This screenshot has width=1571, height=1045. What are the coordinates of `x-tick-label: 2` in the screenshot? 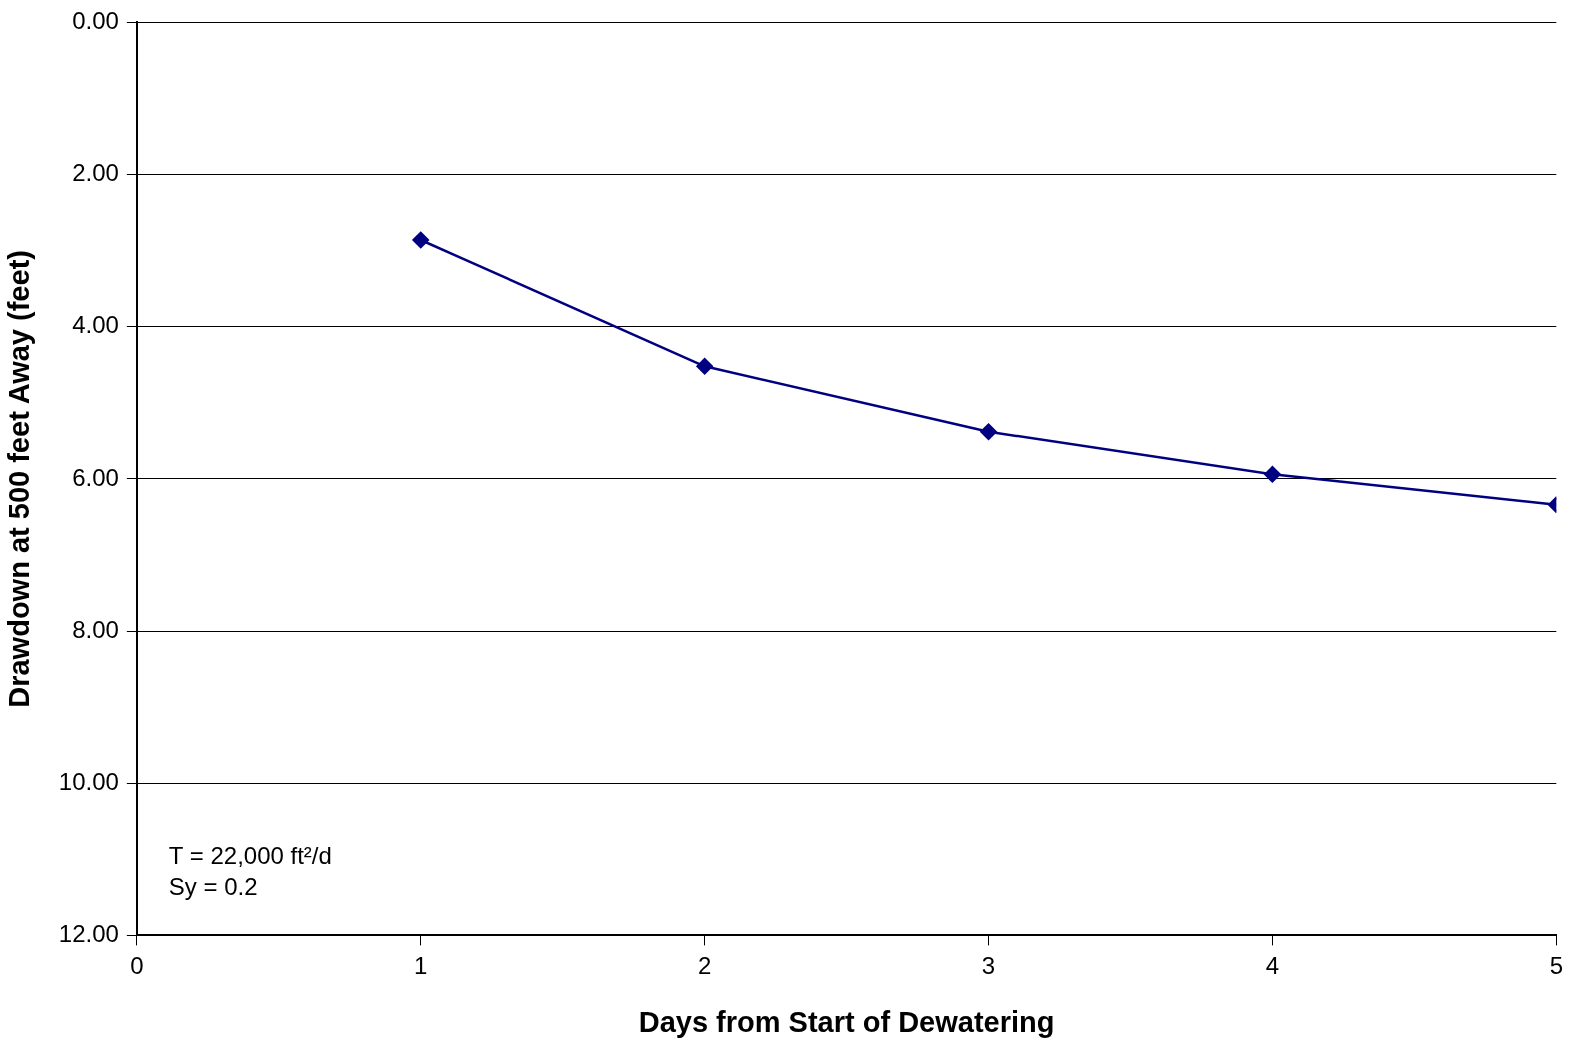 It's located at (704, 966).